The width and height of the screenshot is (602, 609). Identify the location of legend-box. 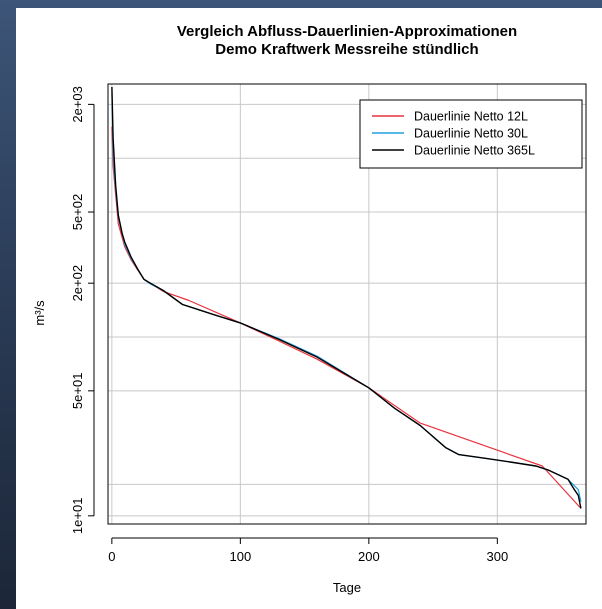
(471, 134).